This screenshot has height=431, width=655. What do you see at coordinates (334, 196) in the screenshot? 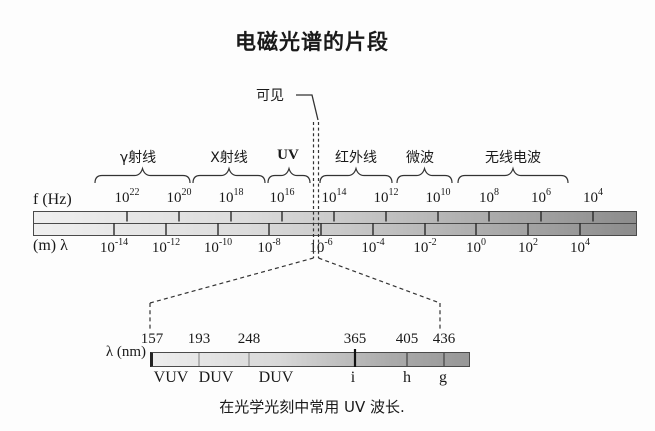
I see `frequency-tick-label: 10¹⁴` at bounding box center [334, 196].